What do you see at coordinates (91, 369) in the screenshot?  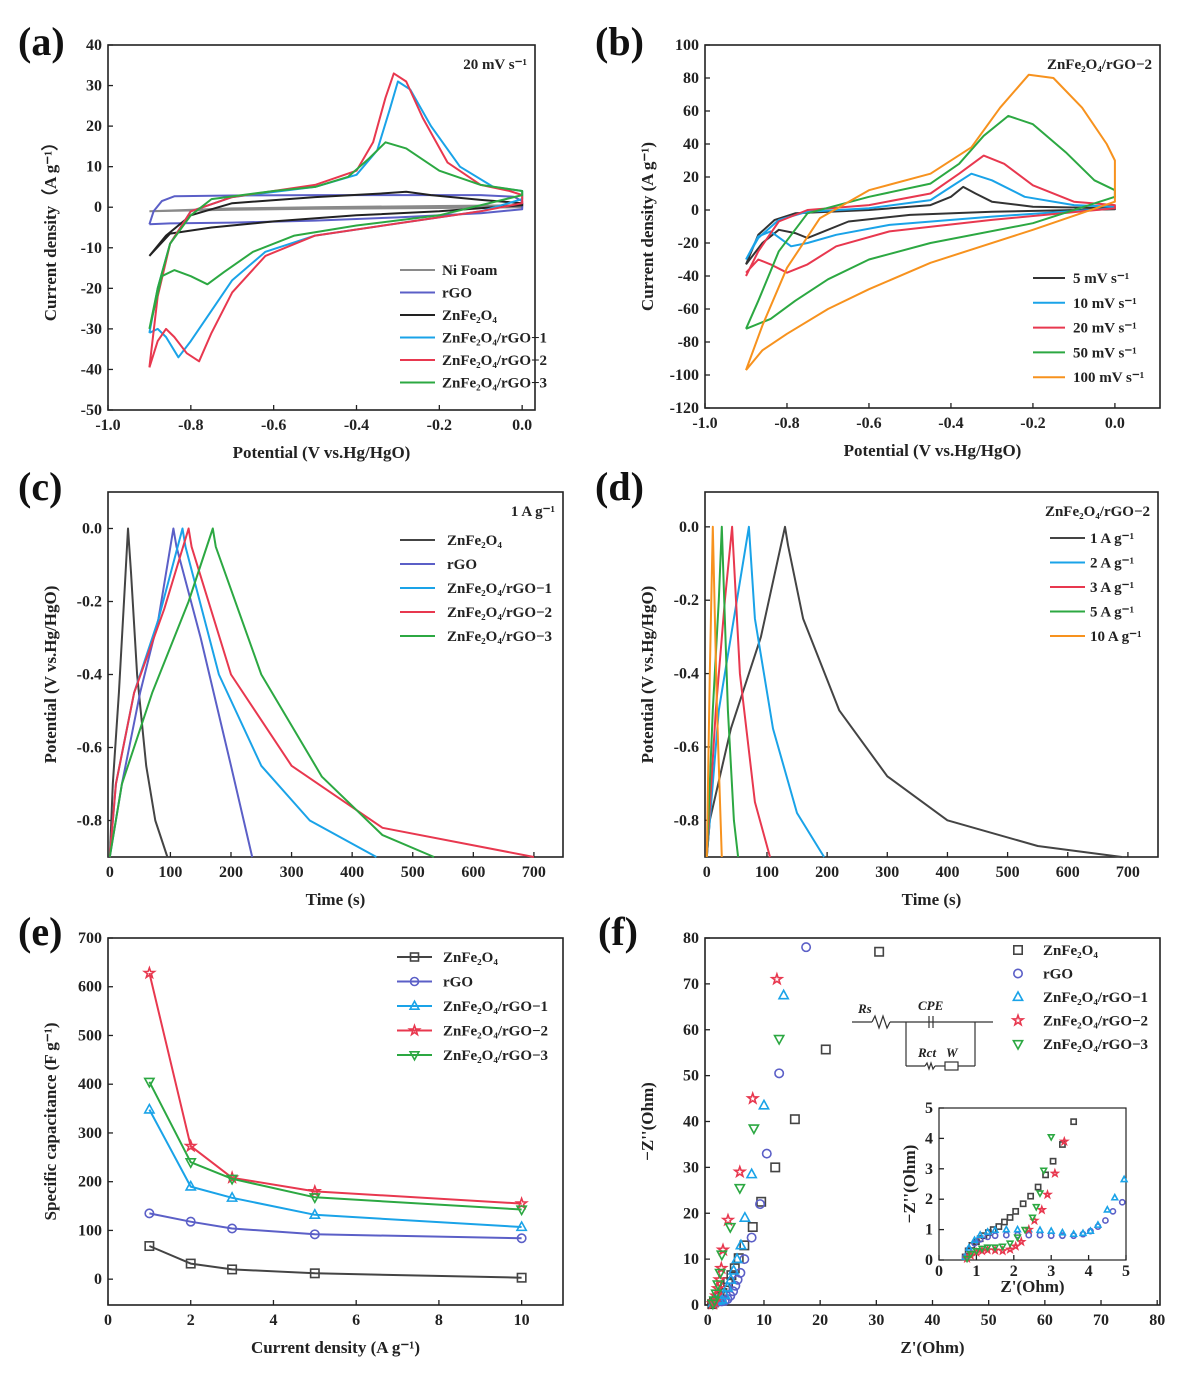 I see `y-tick-label: -40` at bounding box center [91, 369].